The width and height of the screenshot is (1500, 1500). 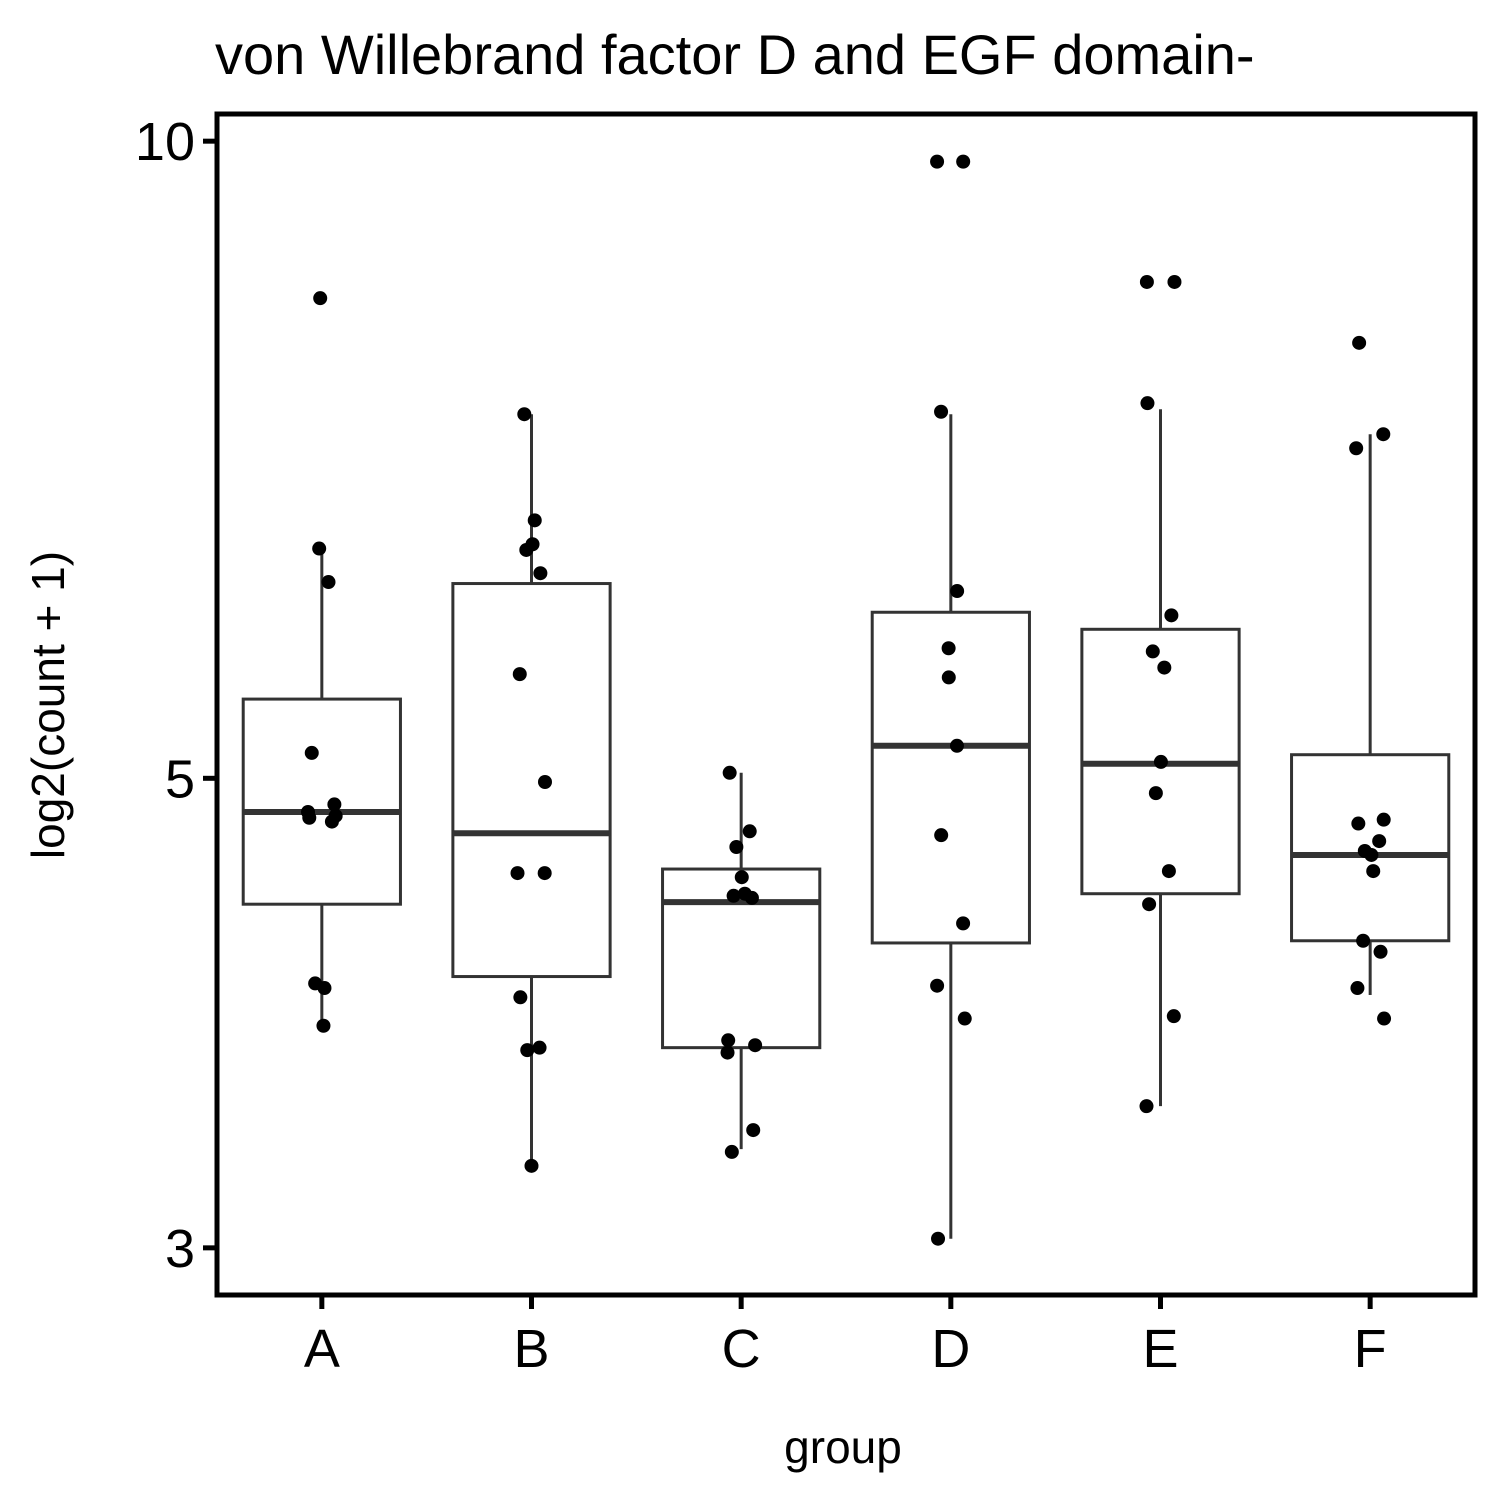 What do you see at coordinates (950, 1349) in the screenshot?
I see `x-tick-label: D` at bounding box center [950, 1349].